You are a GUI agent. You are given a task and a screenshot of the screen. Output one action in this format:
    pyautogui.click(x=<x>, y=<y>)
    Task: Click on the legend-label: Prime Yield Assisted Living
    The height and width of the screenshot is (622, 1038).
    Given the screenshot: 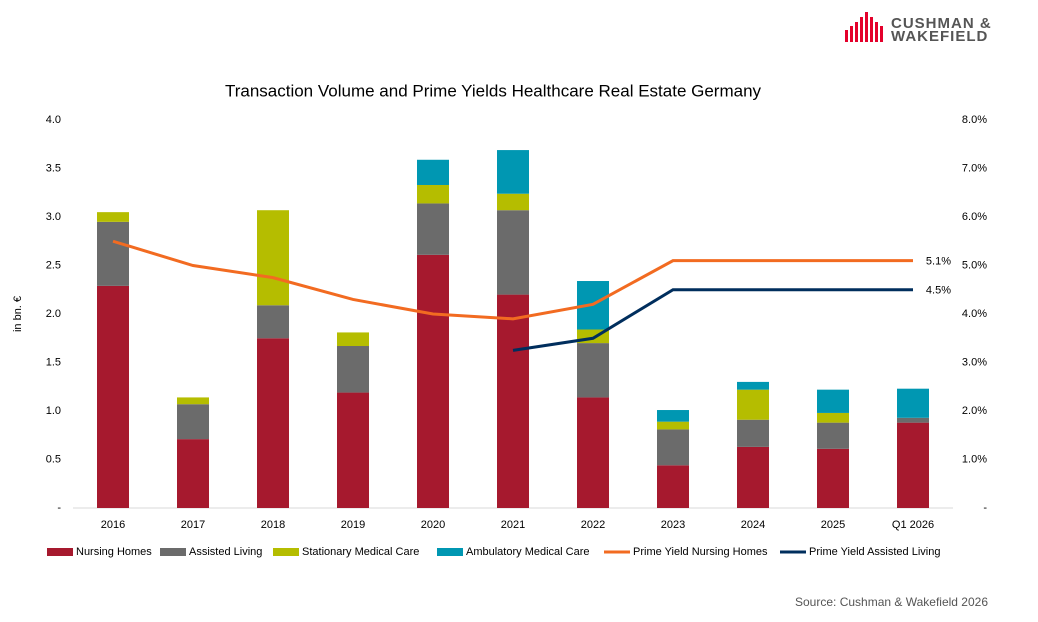 What is the action you would take?
    pyautogui.click(x=874, y=552)
    